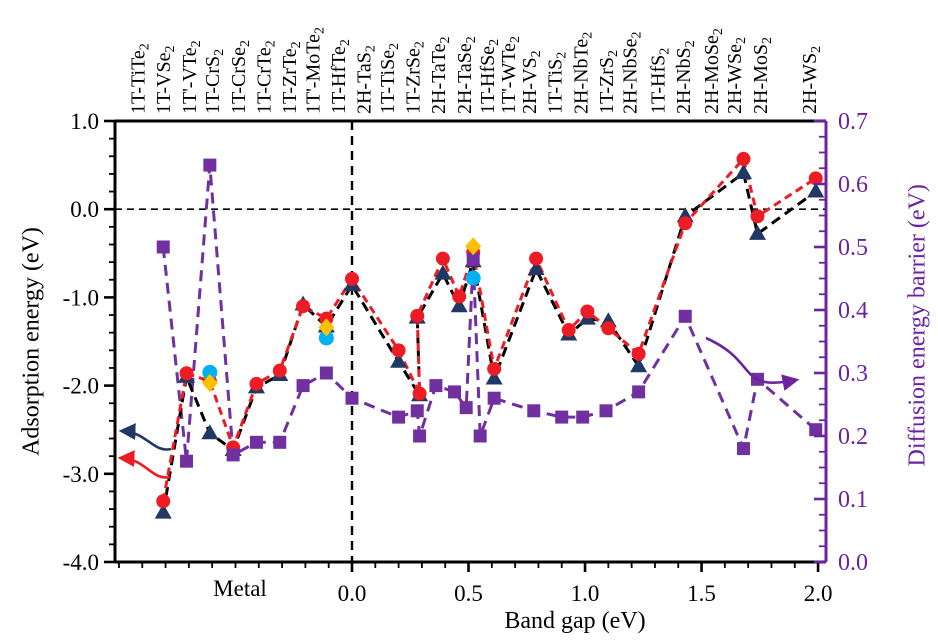 The width and height of the screenshot is (938, 644). I want to click on series-markers-adsorption-energy-cyan-sites, so click(341, 325).